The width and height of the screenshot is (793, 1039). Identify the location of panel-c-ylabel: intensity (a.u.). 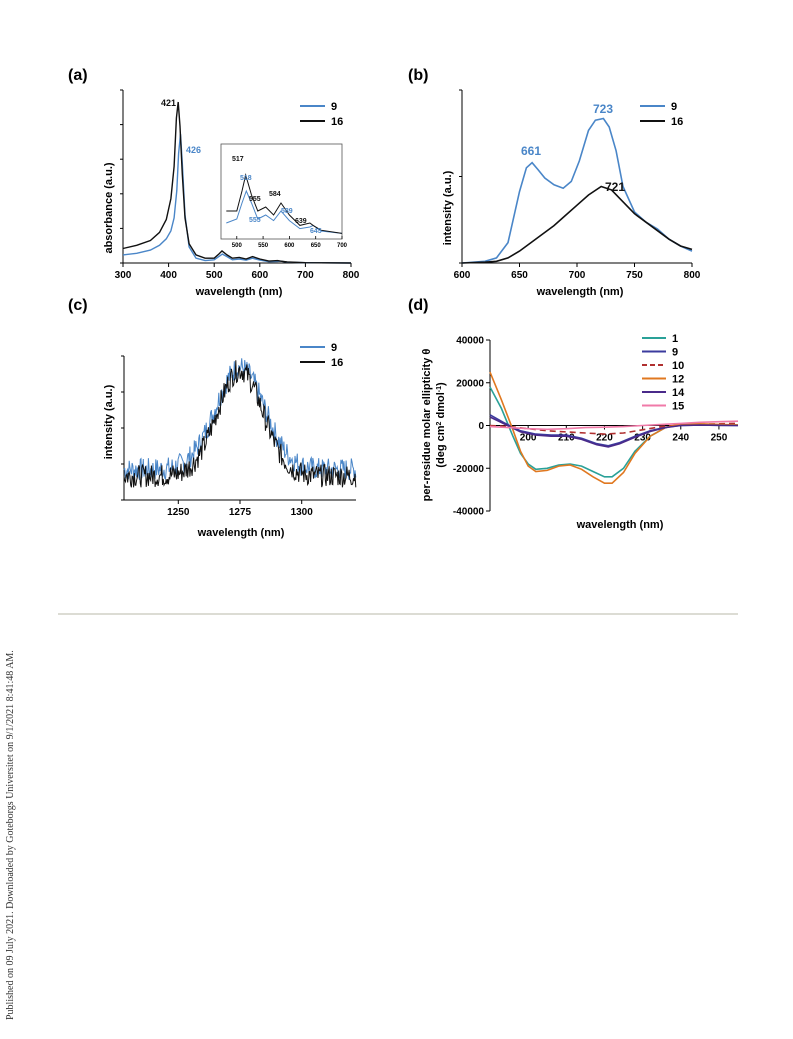
(109, 421).